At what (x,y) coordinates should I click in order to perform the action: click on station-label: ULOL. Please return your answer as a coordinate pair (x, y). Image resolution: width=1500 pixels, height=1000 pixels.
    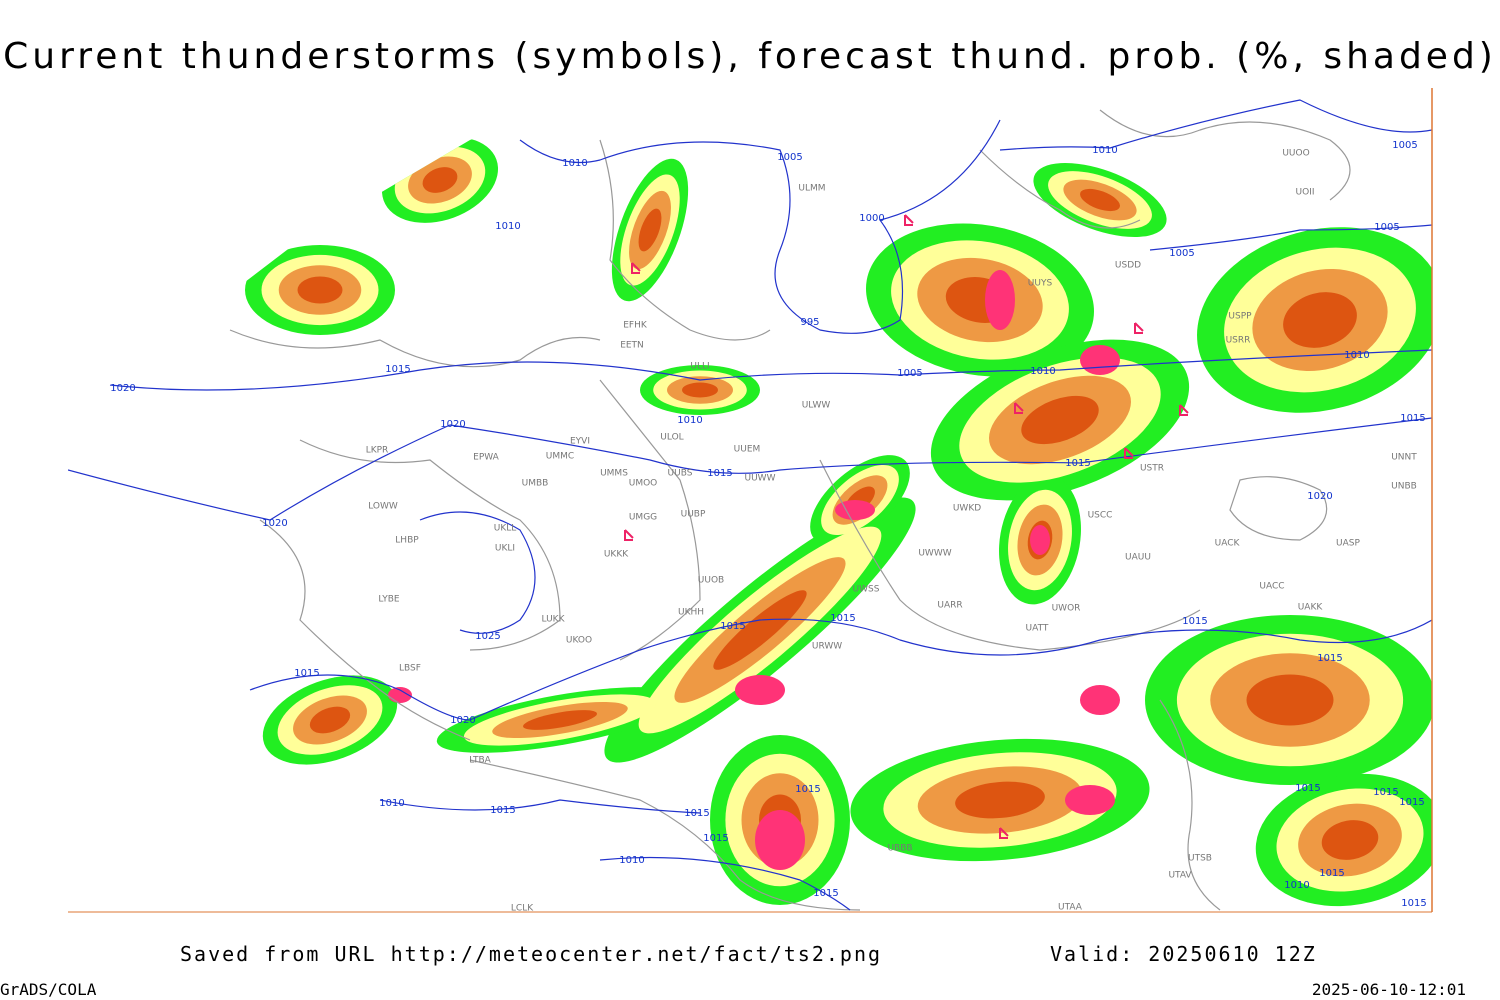
    Looking at the image, I should click on (671, 438).